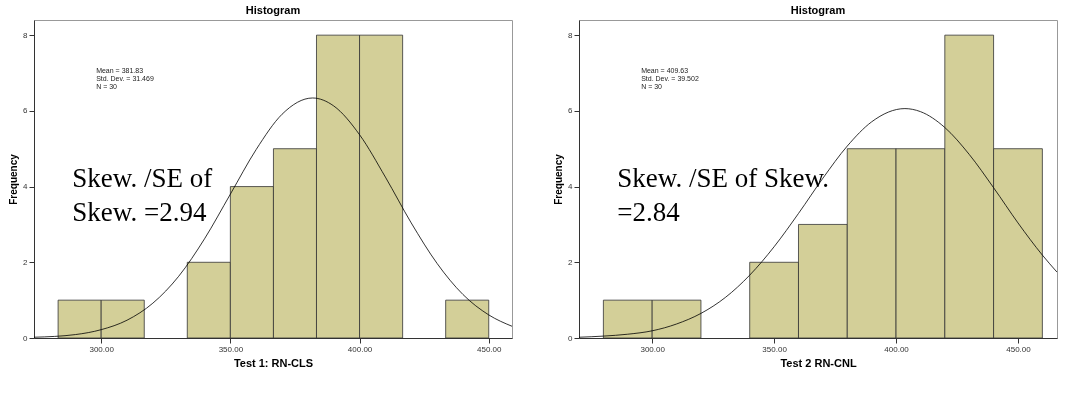  Describe the element at coordinates (723, 195) in the screenshot. I see `annotation: Skew. /SE of Skew. =2.84` at that location.